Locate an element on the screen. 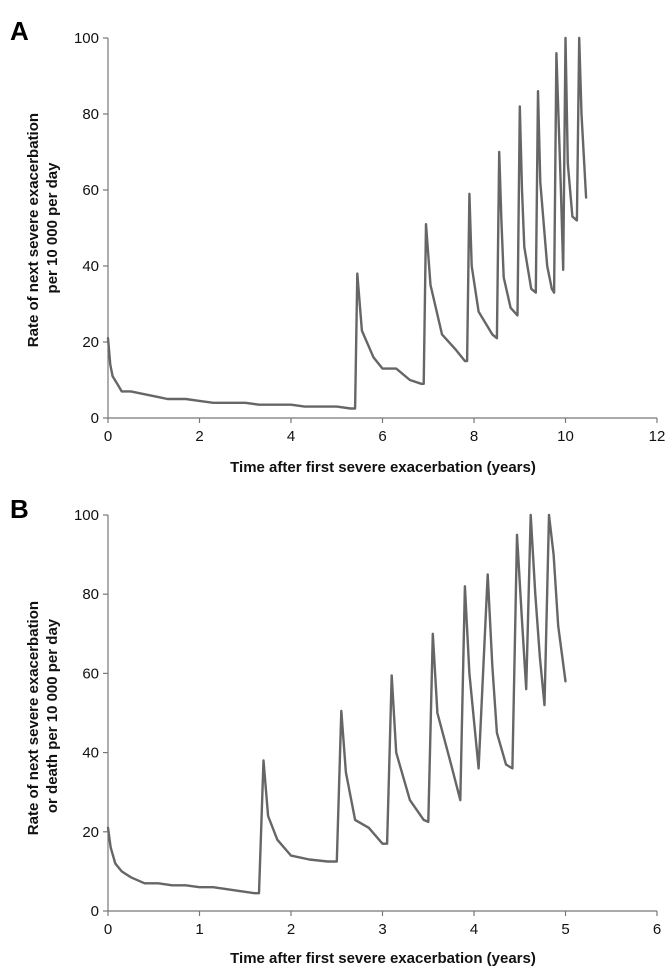 The width and height of the screenshot is (670, 970). panel-a-x-tick-label: 4 is located at coordinates (291, 436).